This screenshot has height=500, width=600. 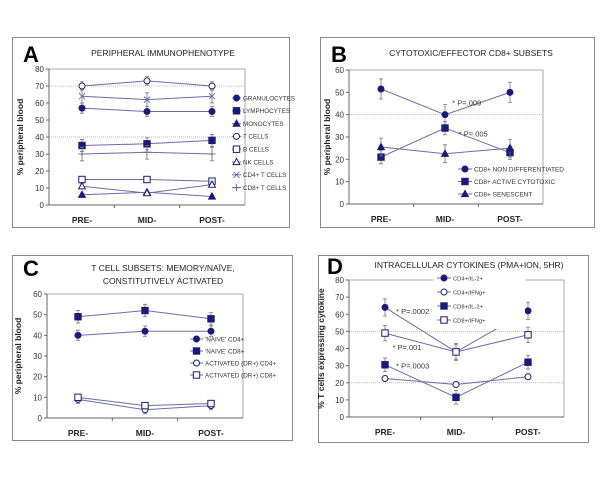 What do you see at coordinates (479, 300) in the screenshot?
I see `legend-box` at bounding box center [479, 300].